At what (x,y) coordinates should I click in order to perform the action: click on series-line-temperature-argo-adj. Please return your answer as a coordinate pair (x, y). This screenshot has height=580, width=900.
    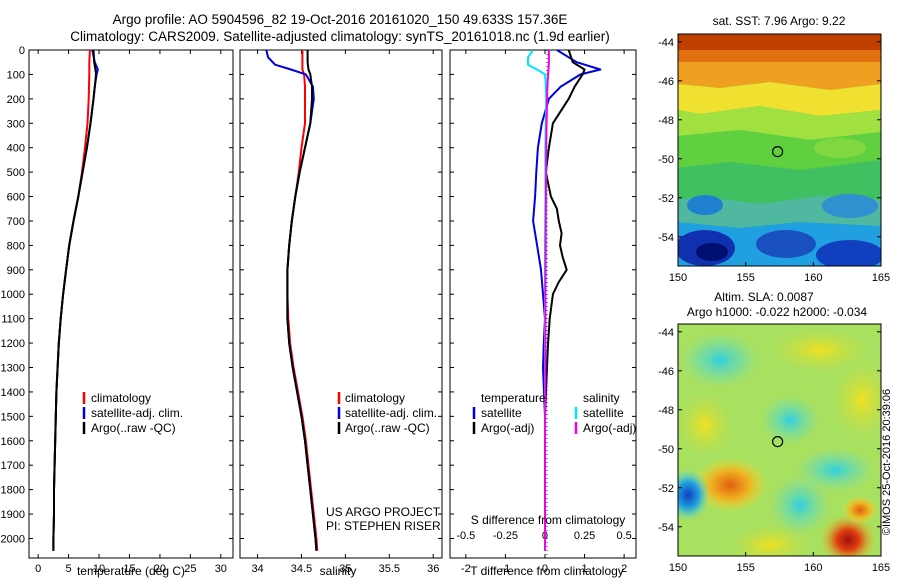
    Looking at the image, I should click on (565, 300).